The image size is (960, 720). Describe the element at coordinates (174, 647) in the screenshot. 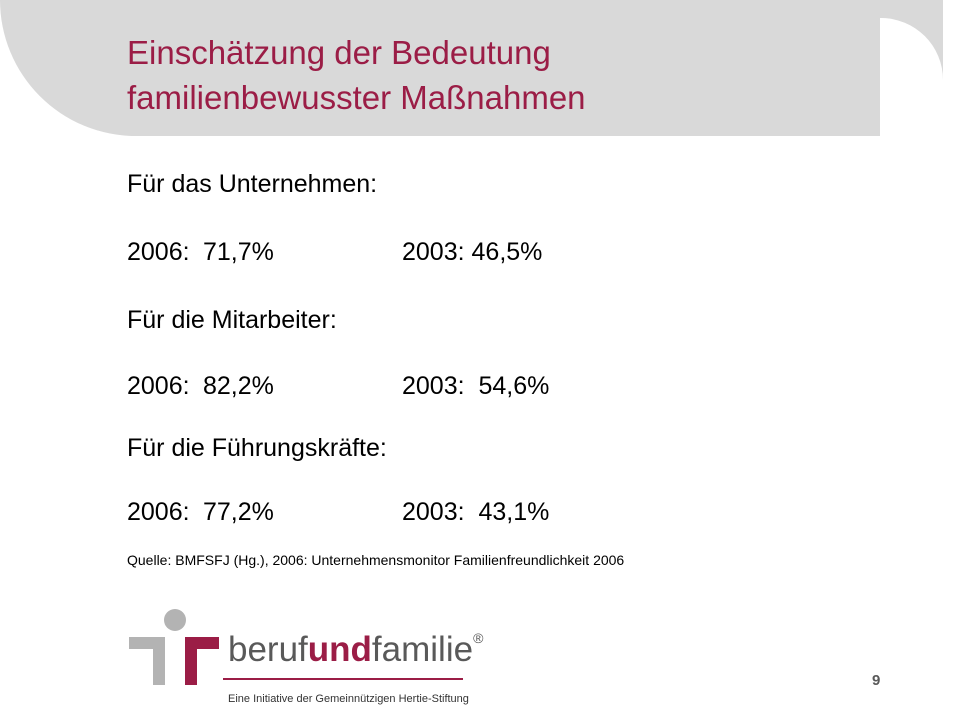

I see `logo-mark-icon` at that location.